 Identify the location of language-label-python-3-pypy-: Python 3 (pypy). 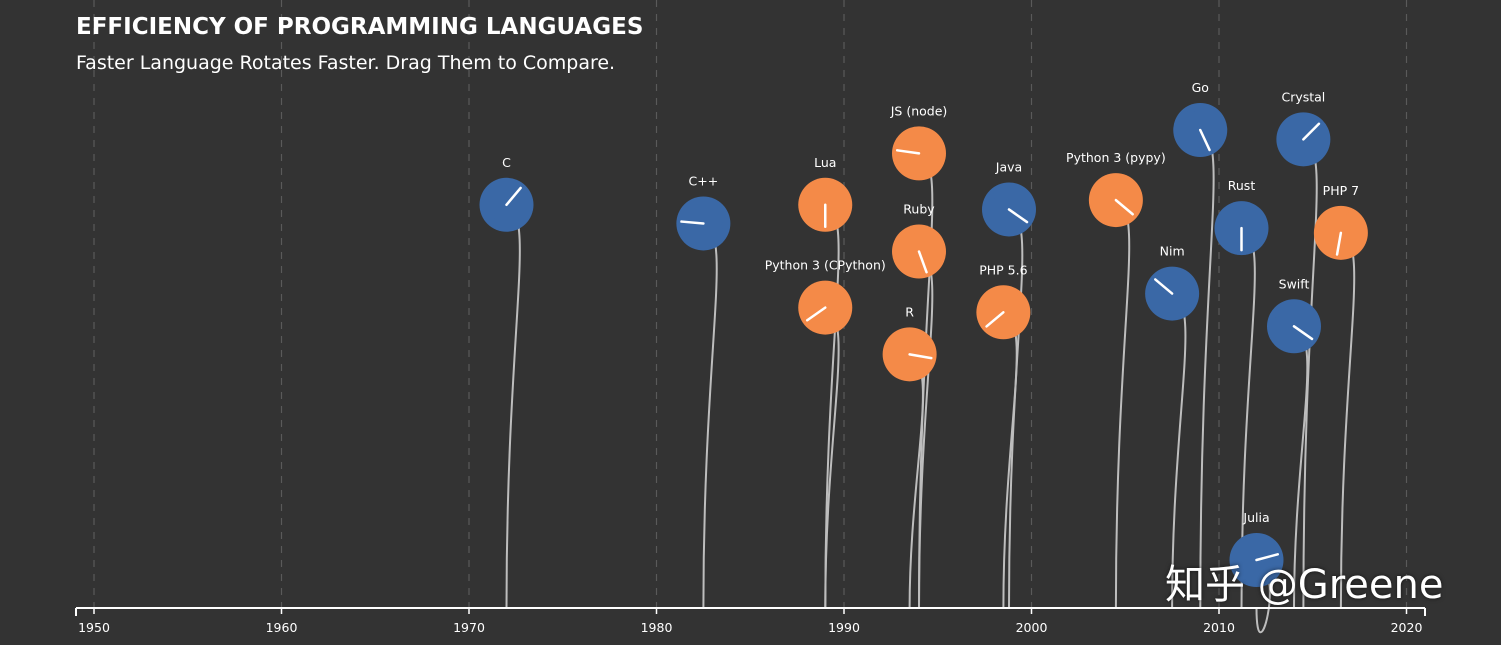
(1116, 157).